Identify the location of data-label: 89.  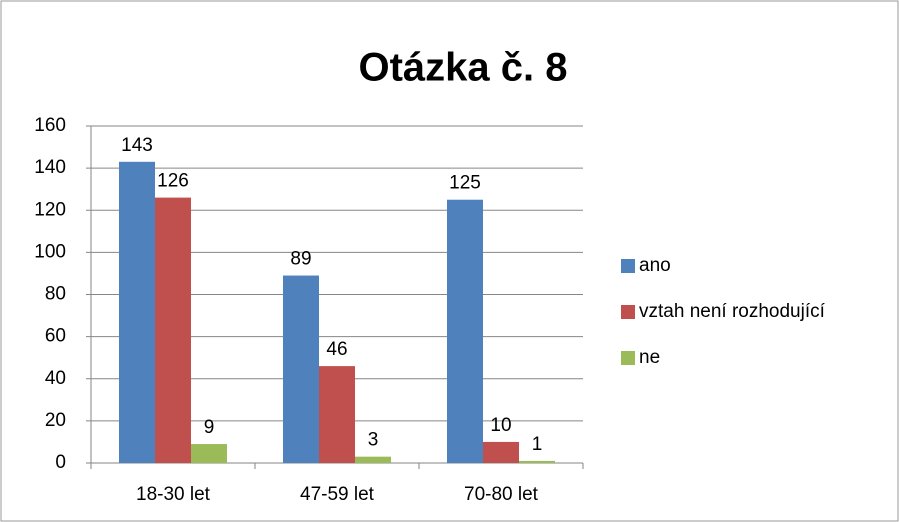
(300, 259).